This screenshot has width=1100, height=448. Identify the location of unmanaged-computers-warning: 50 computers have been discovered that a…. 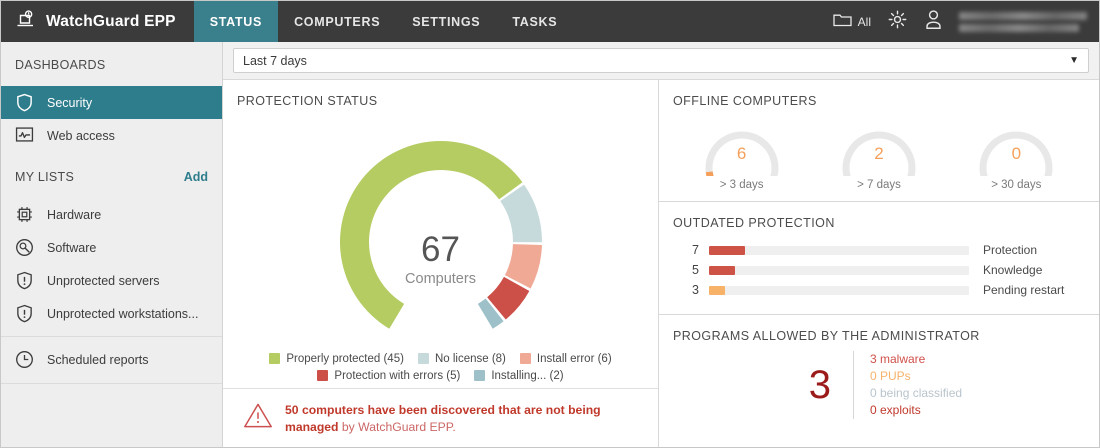
(440, 417).